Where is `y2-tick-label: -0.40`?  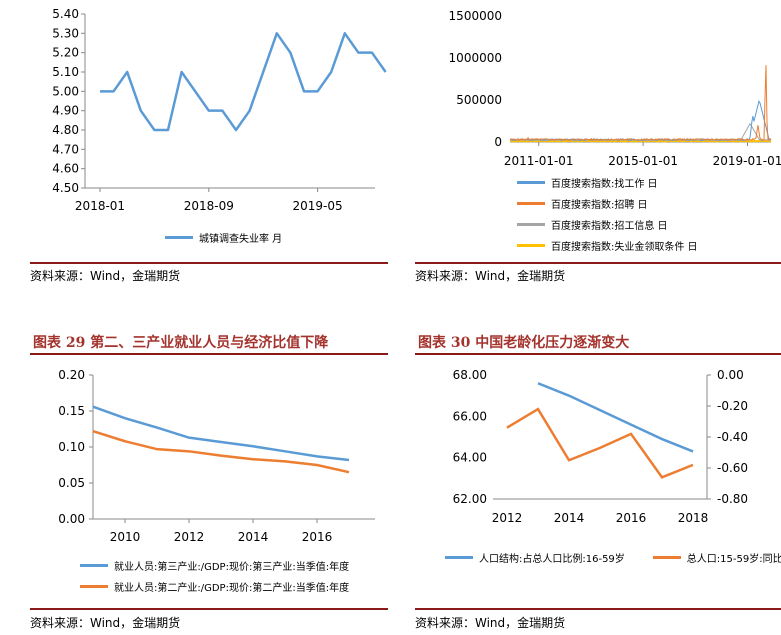
y2-tick-label: -0.40 is located at coordinates (732, 437).